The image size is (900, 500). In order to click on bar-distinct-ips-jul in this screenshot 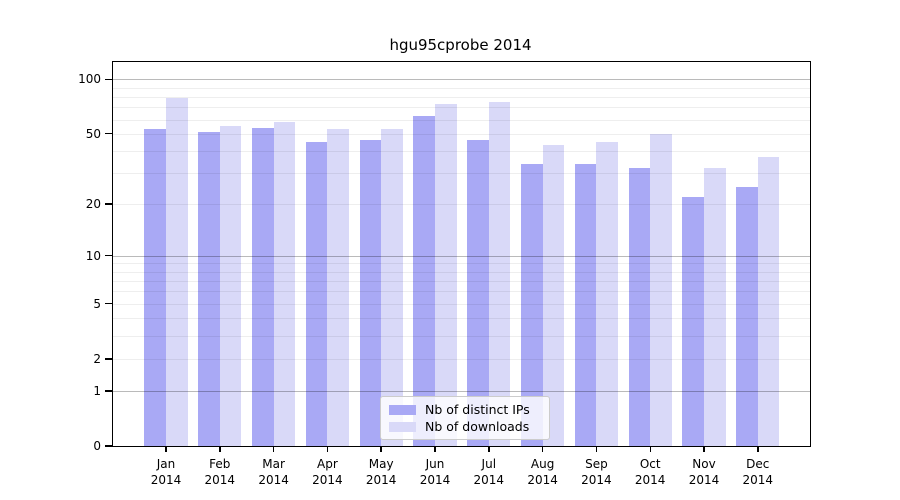, I will do `click(478, 293)`.